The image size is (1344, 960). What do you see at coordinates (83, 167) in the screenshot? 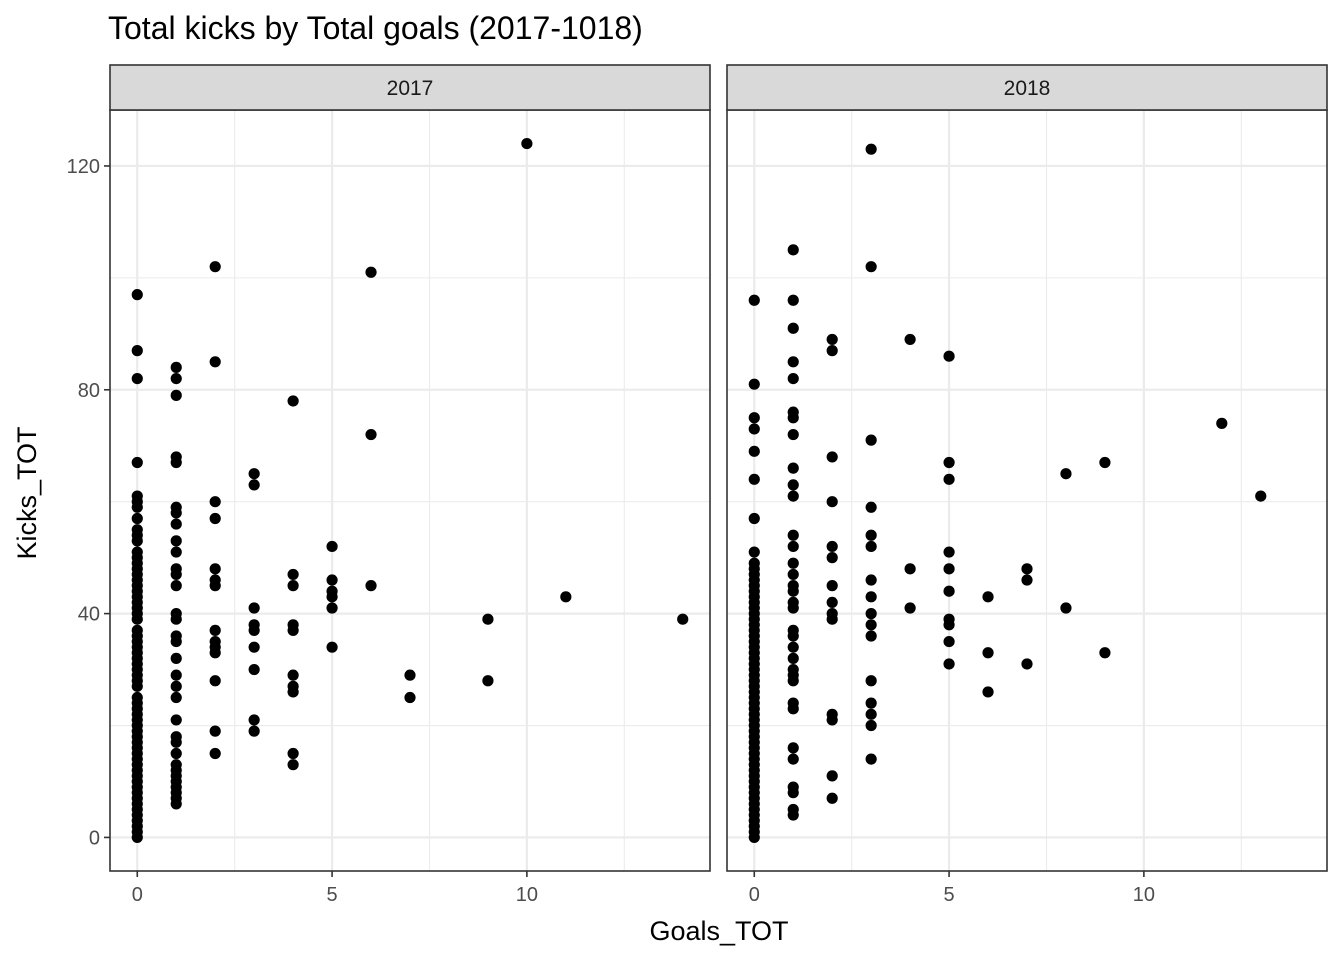
I see `y-tick-label: 120` at bounding box center [83, 167].